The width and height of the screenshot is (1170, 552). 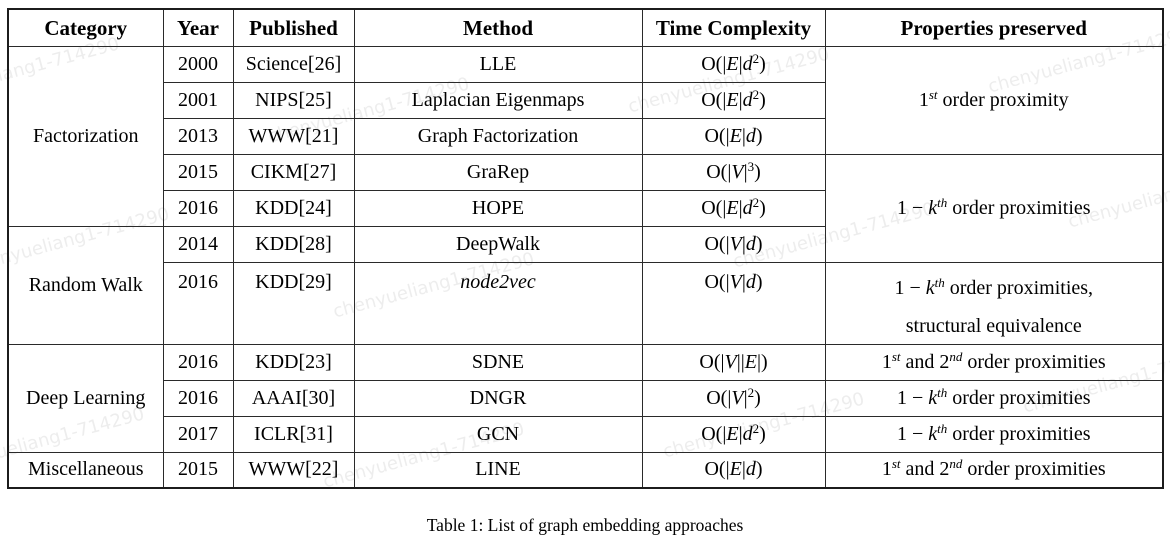 I want to click on complexity-cell: O(|V|2), so click(x=733, y=398).